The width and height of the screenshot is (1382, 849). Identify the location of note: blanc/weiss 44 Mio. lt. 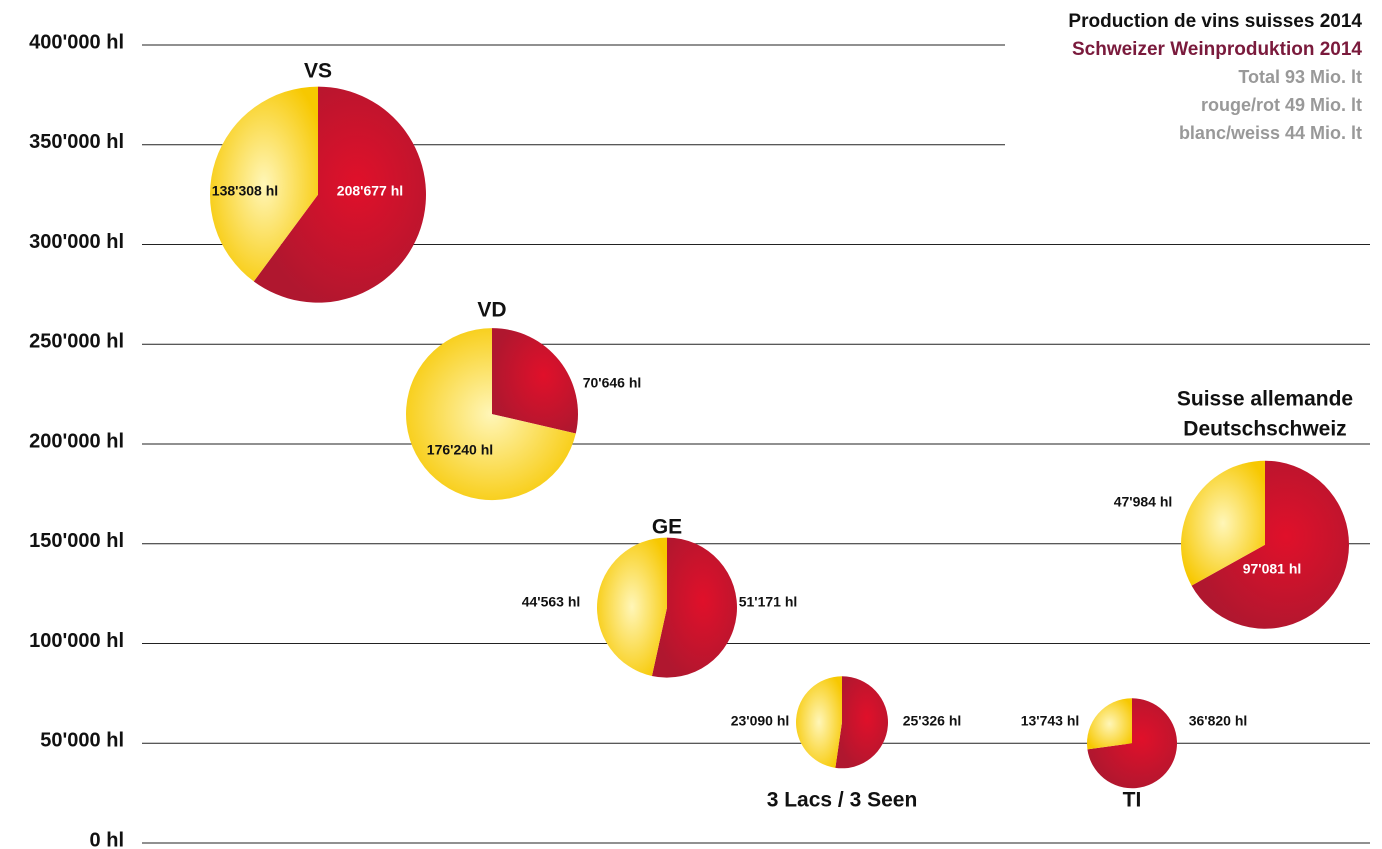
(1270, 133).